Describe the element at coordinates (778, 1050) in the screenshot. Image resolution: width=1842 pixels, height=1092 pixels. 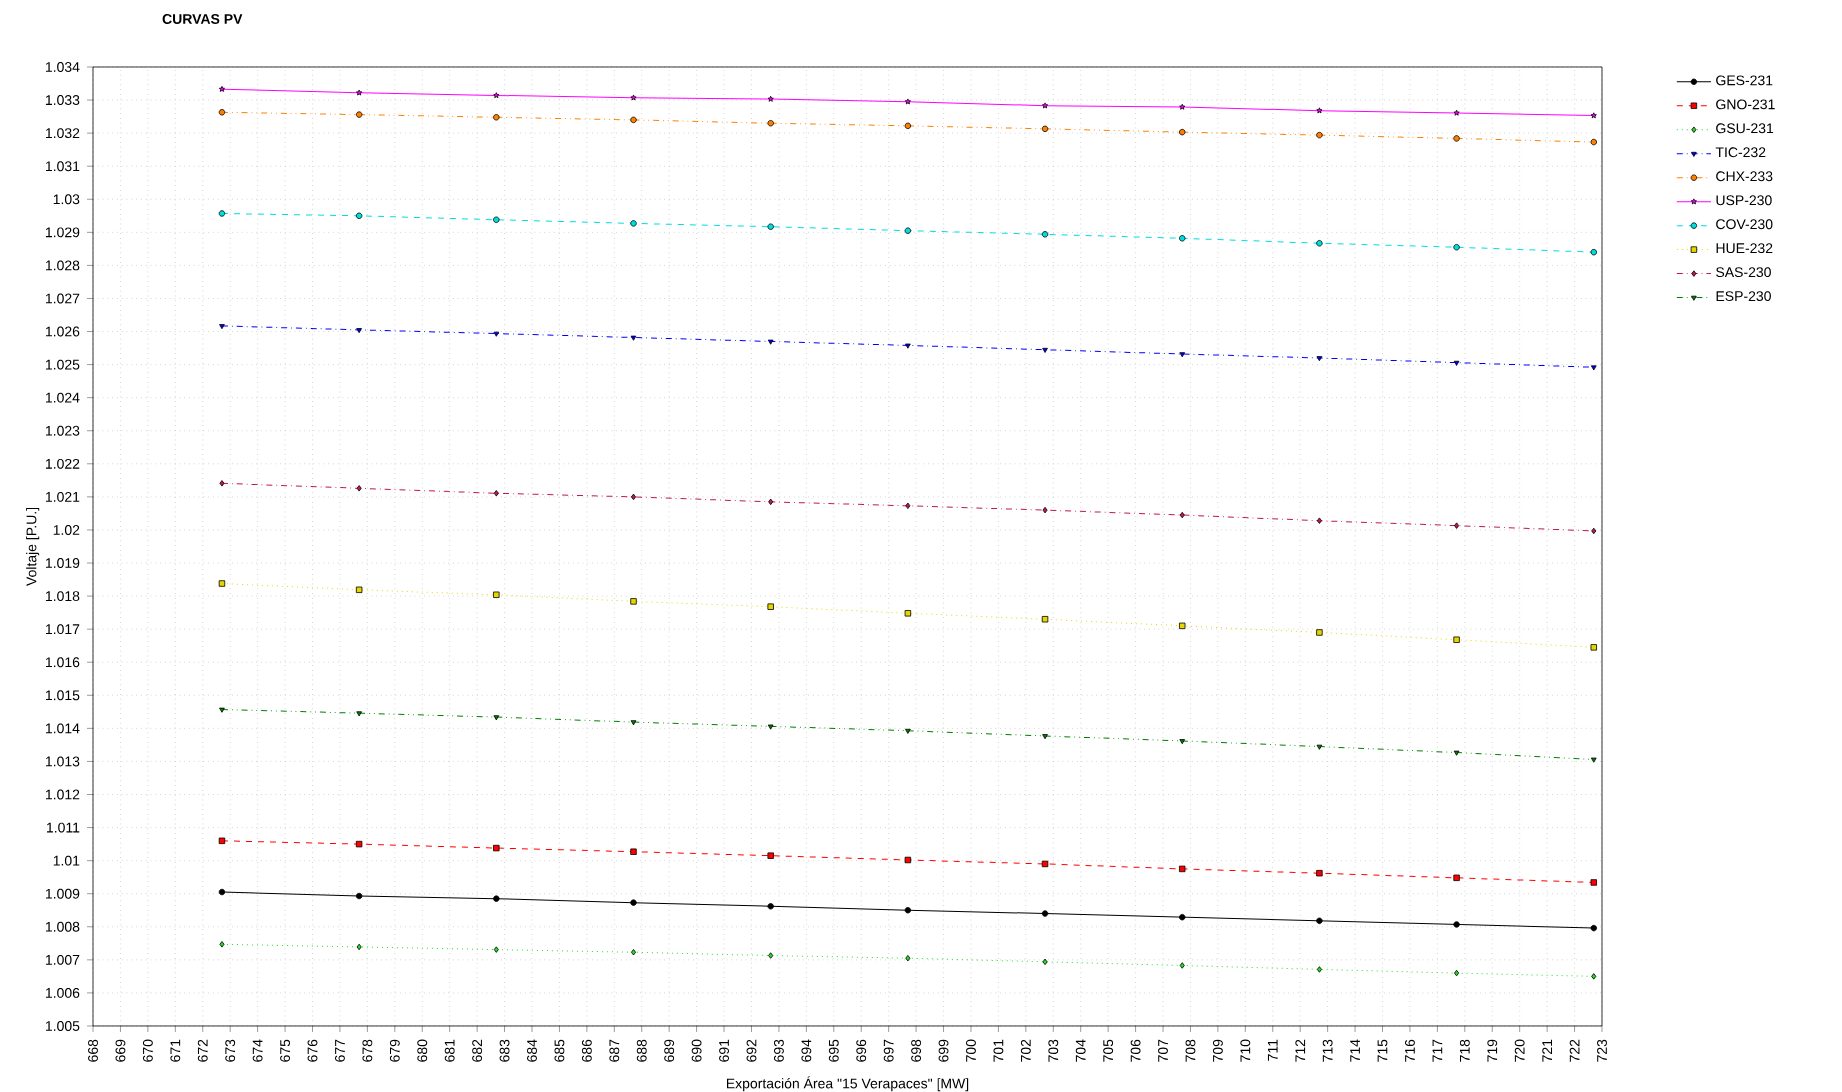
I see `x-tick-label: 693` at that location.